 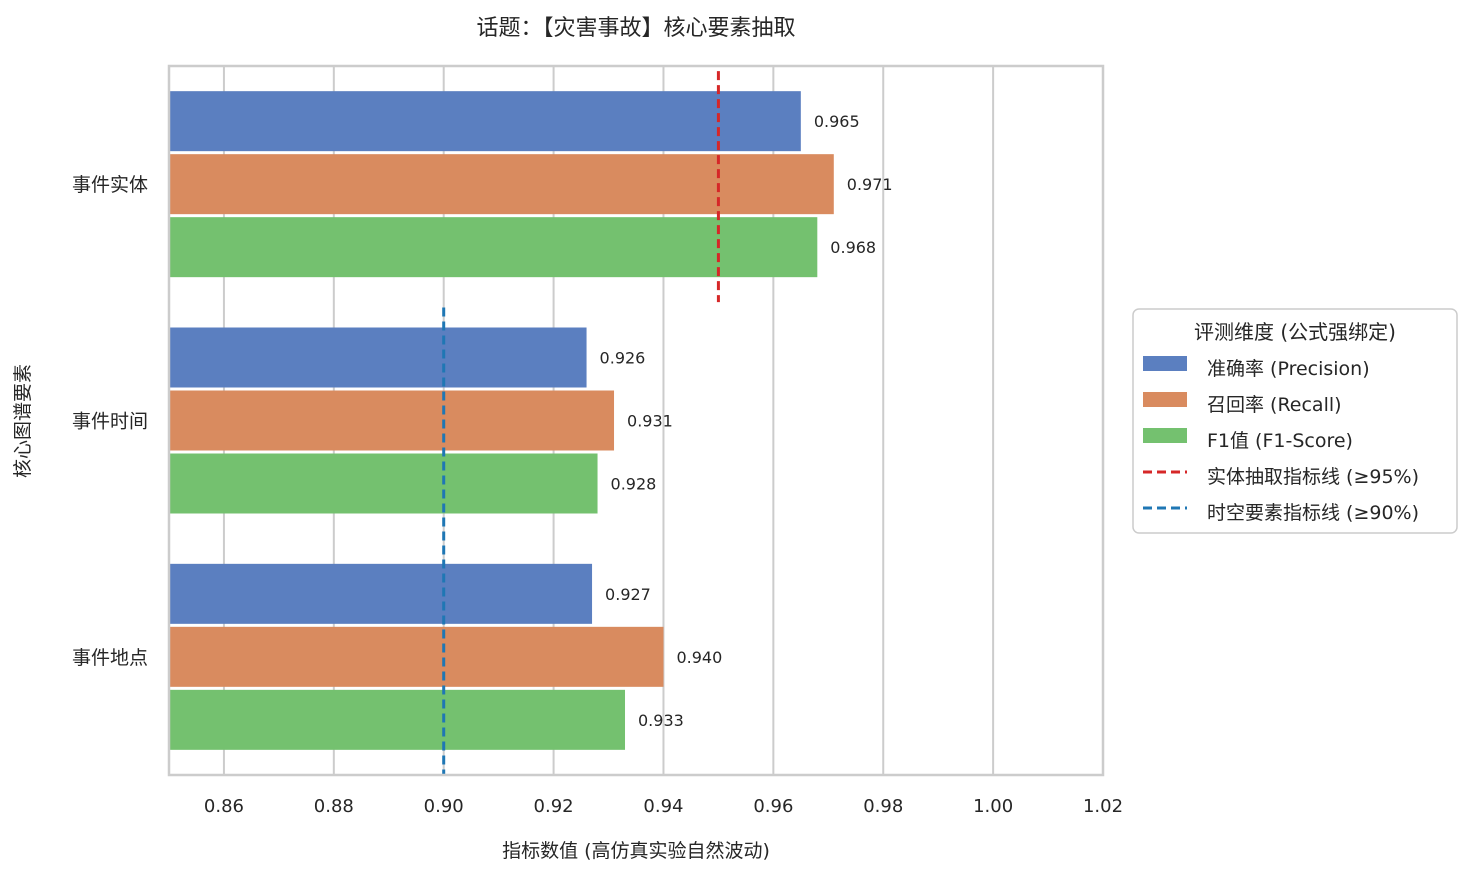 What do you see at coordinates (661, 720) in the screenshot?
I see `data-label: 0.933` at bounding box center [661, 720].